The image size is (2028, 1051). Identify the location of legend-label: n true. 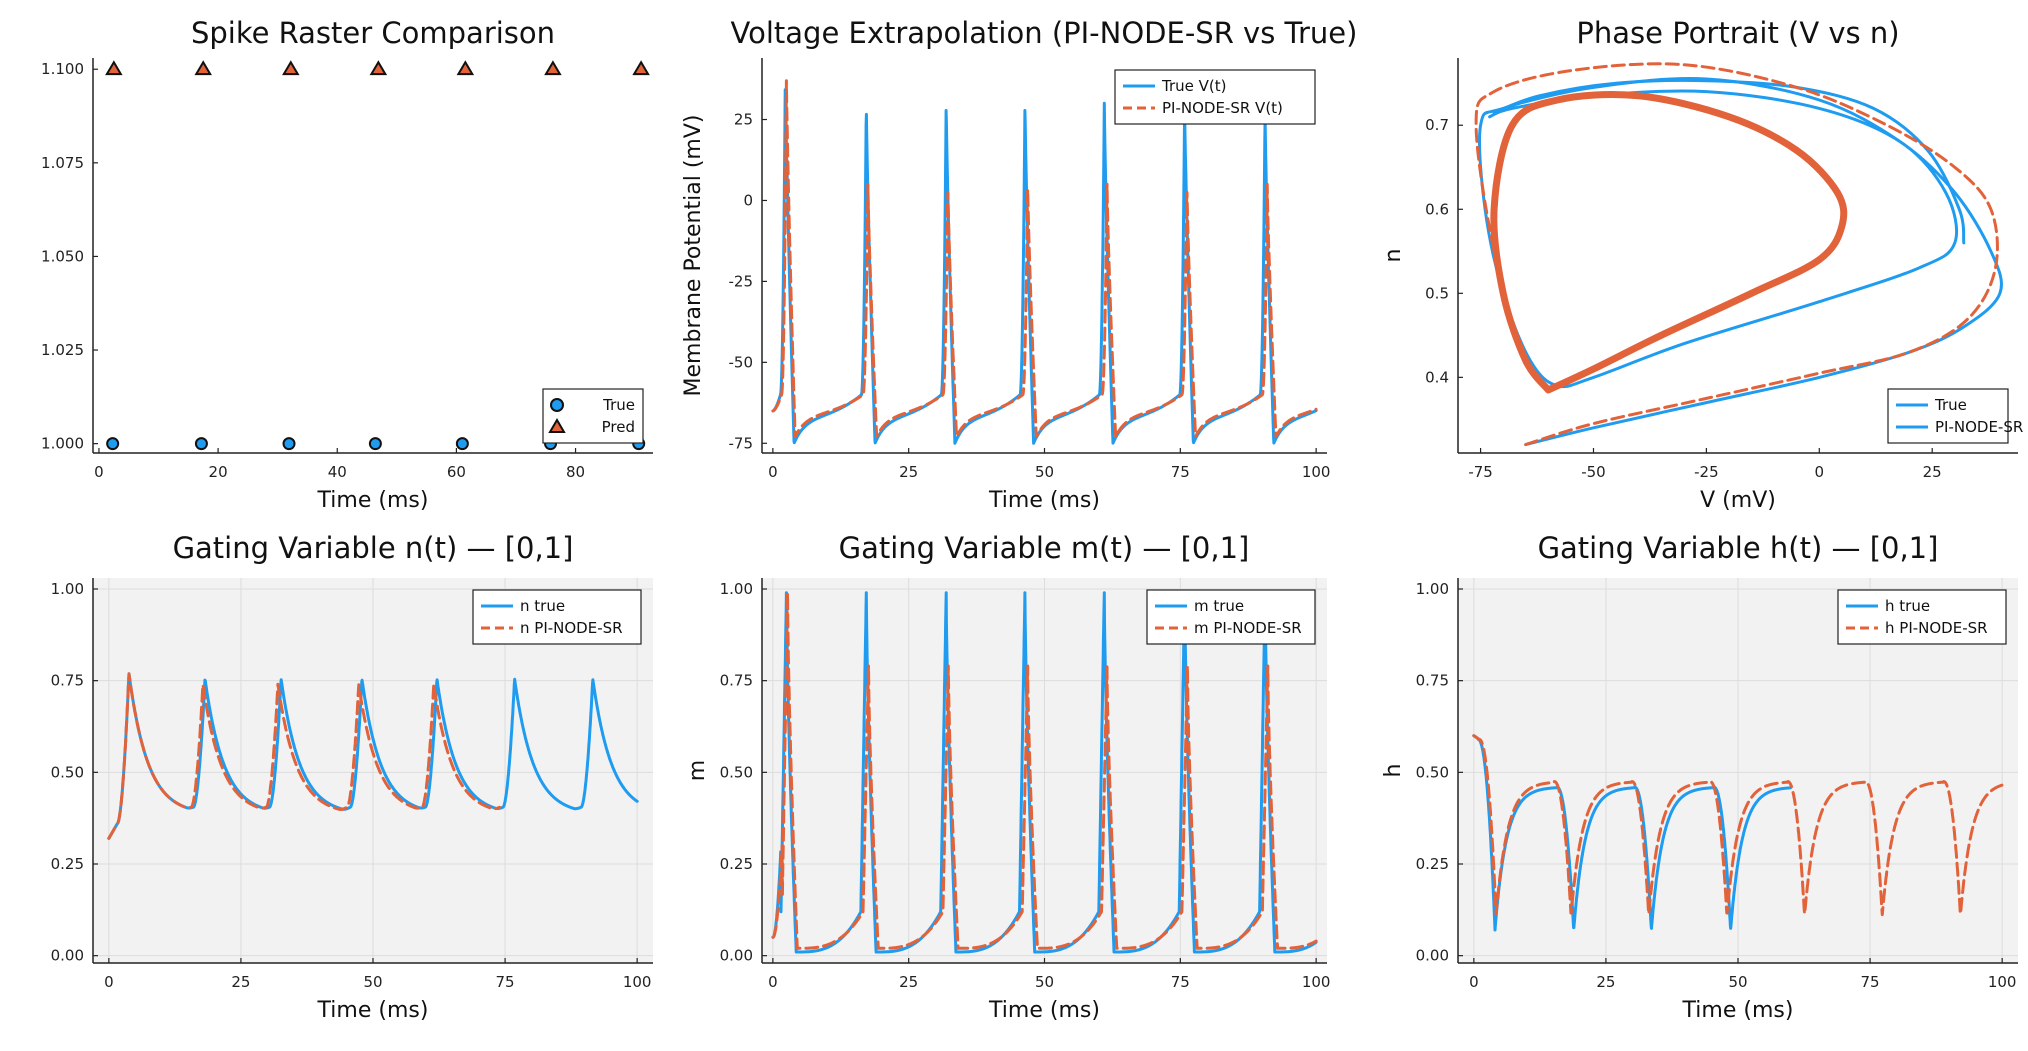
(542, 606).